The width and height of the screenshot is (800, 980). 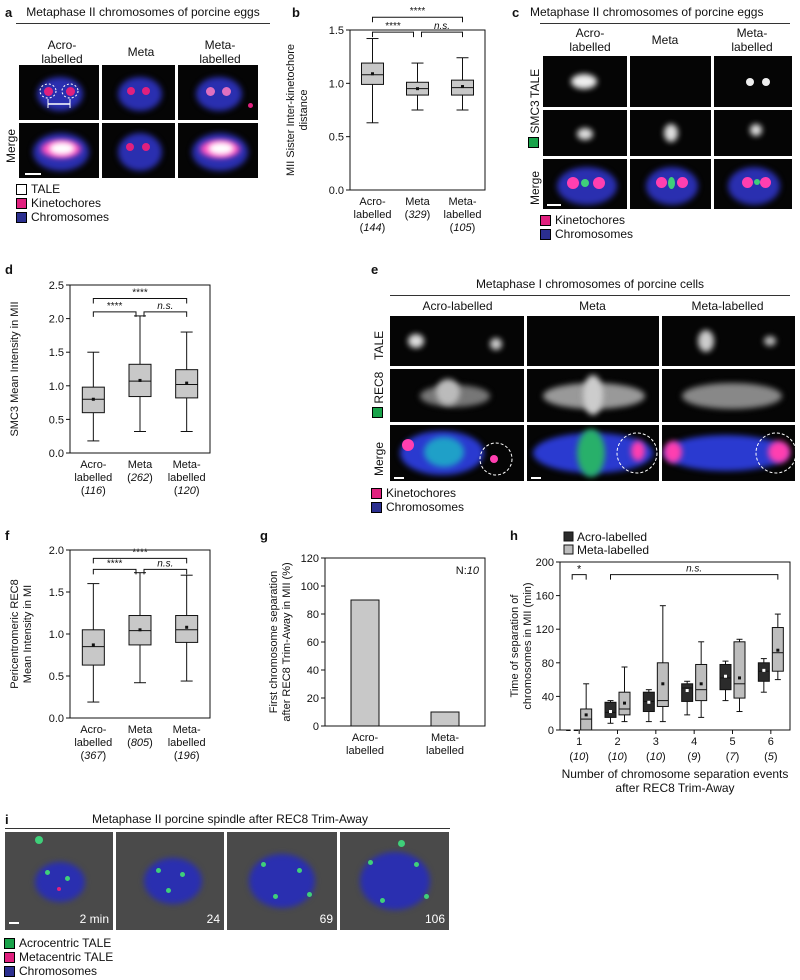 What do you see at coordinates (617, 742) in the screenshot?
I see `x-tick-label: 2` at bounding box center [617, 742].